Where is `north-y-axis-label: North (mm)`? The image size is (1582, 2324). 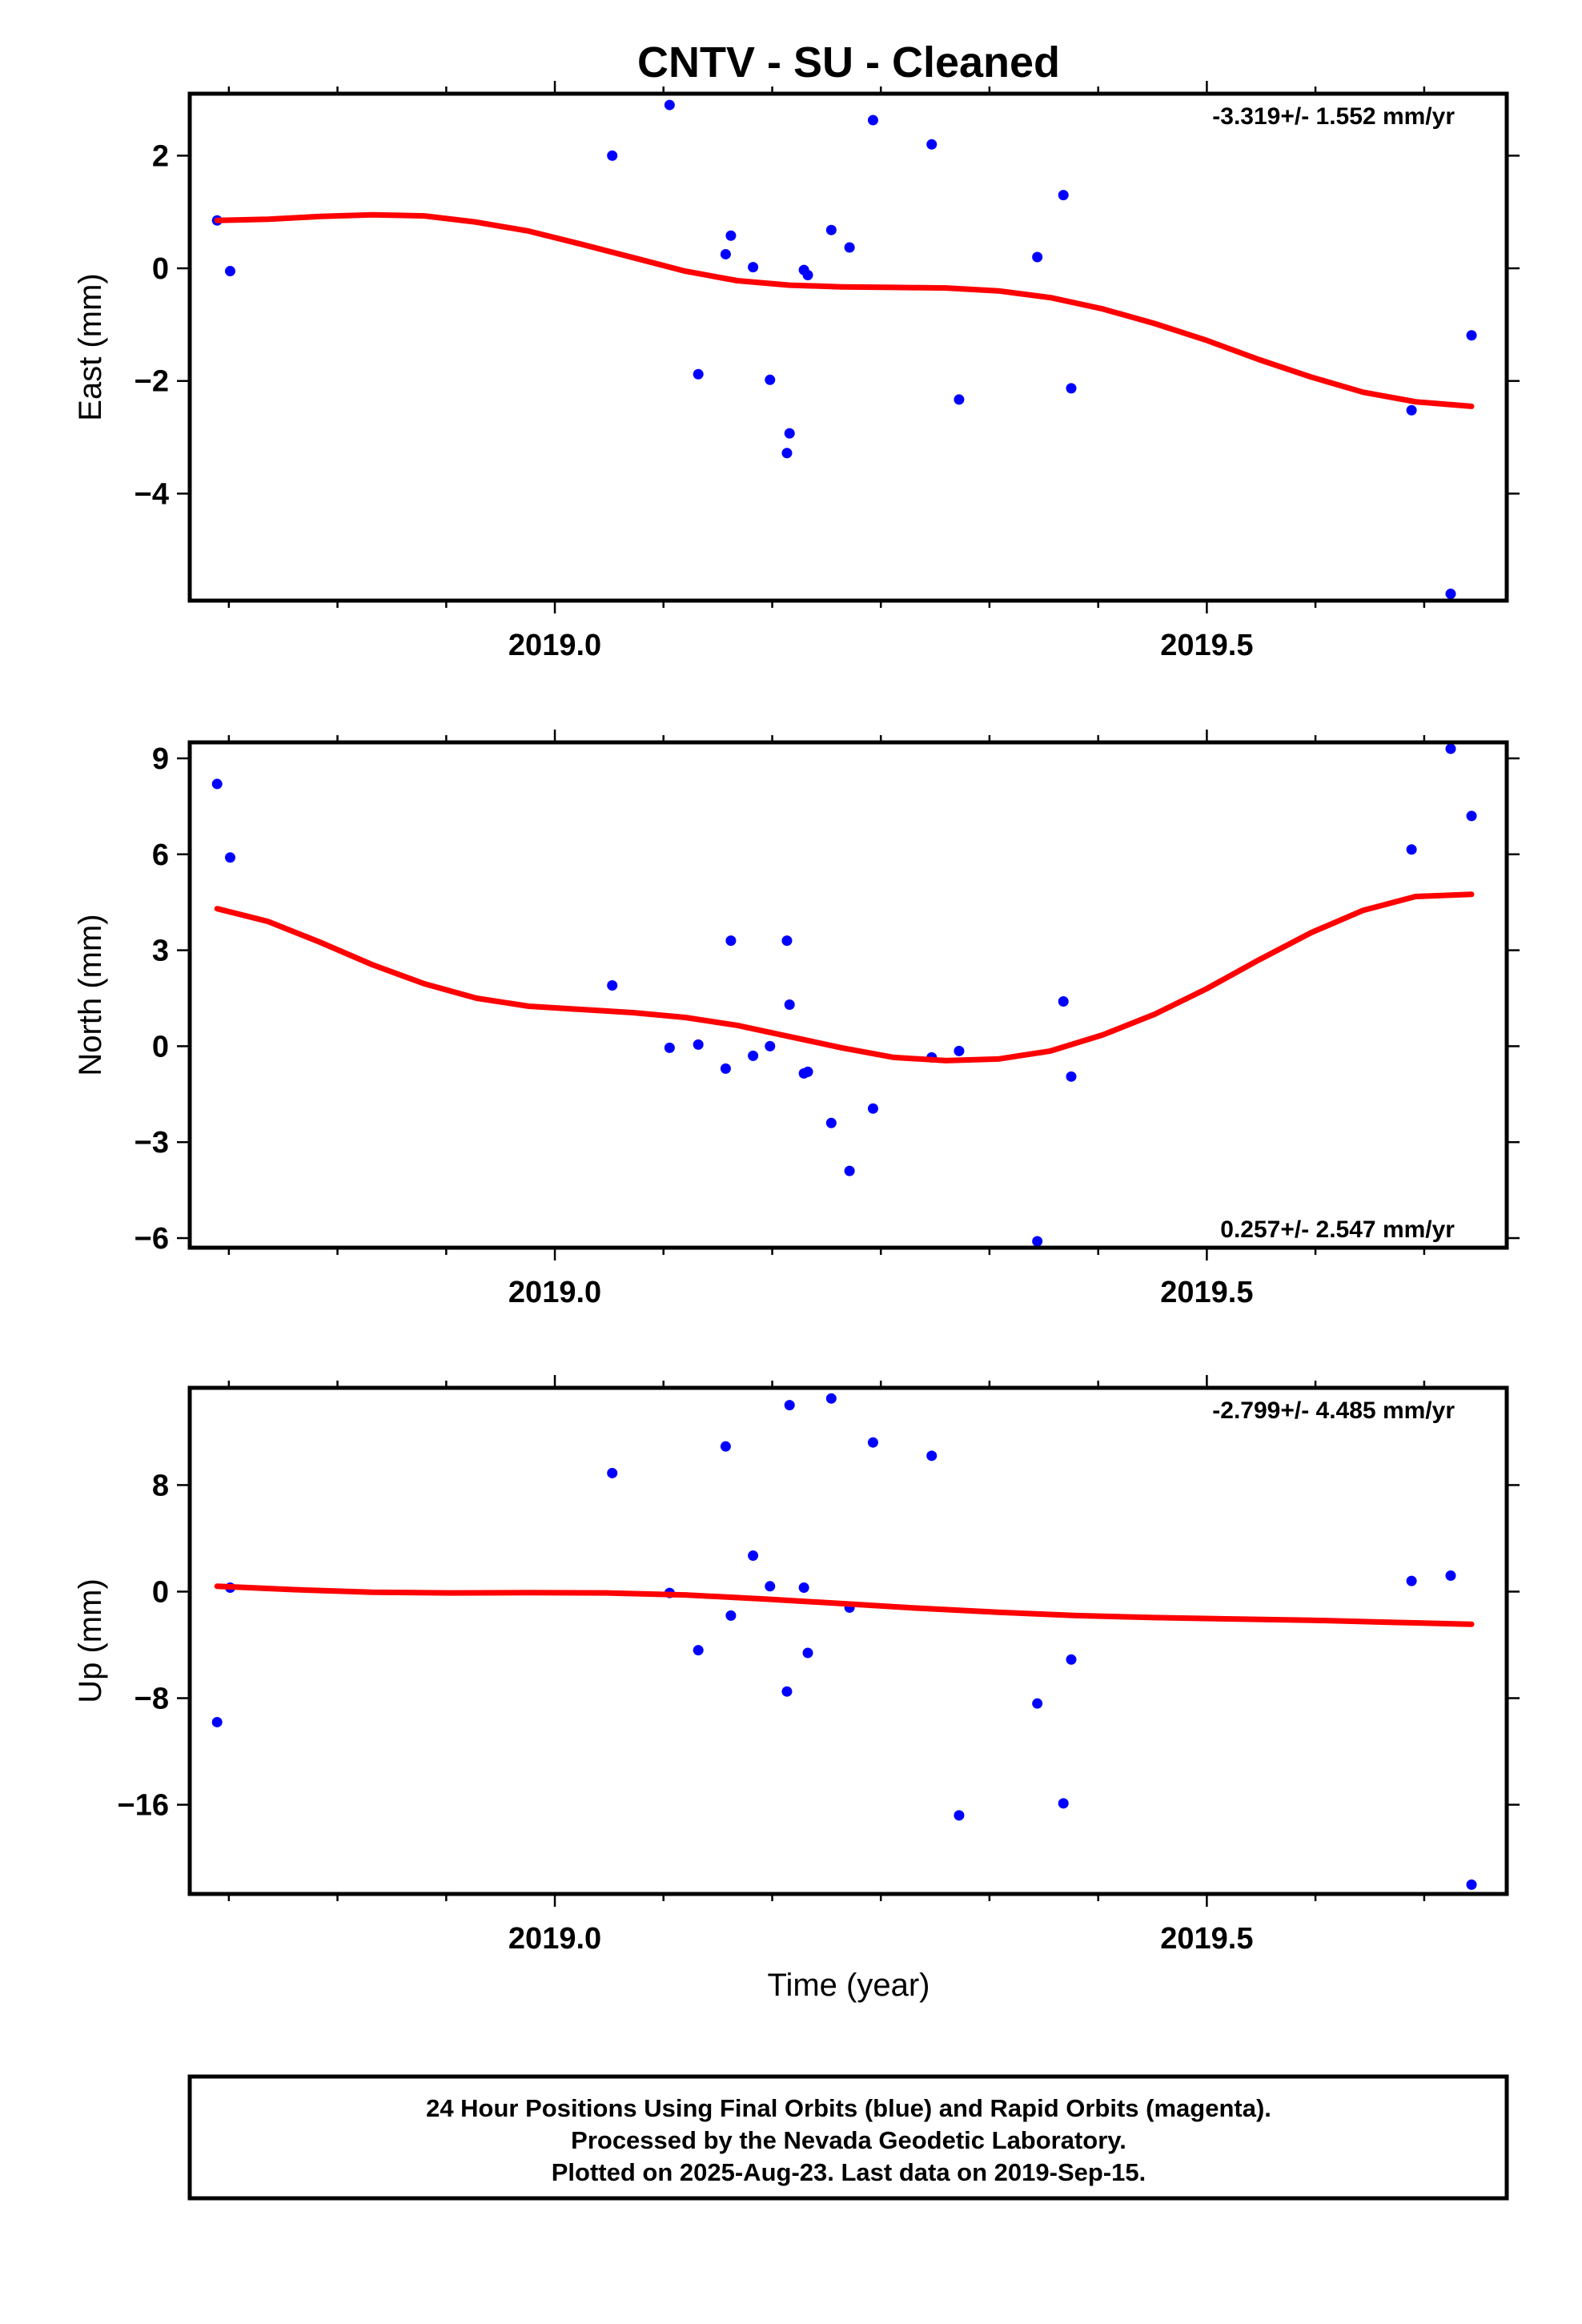 north-y-axis-label: North (mm) is located at coordinates (91, 995).